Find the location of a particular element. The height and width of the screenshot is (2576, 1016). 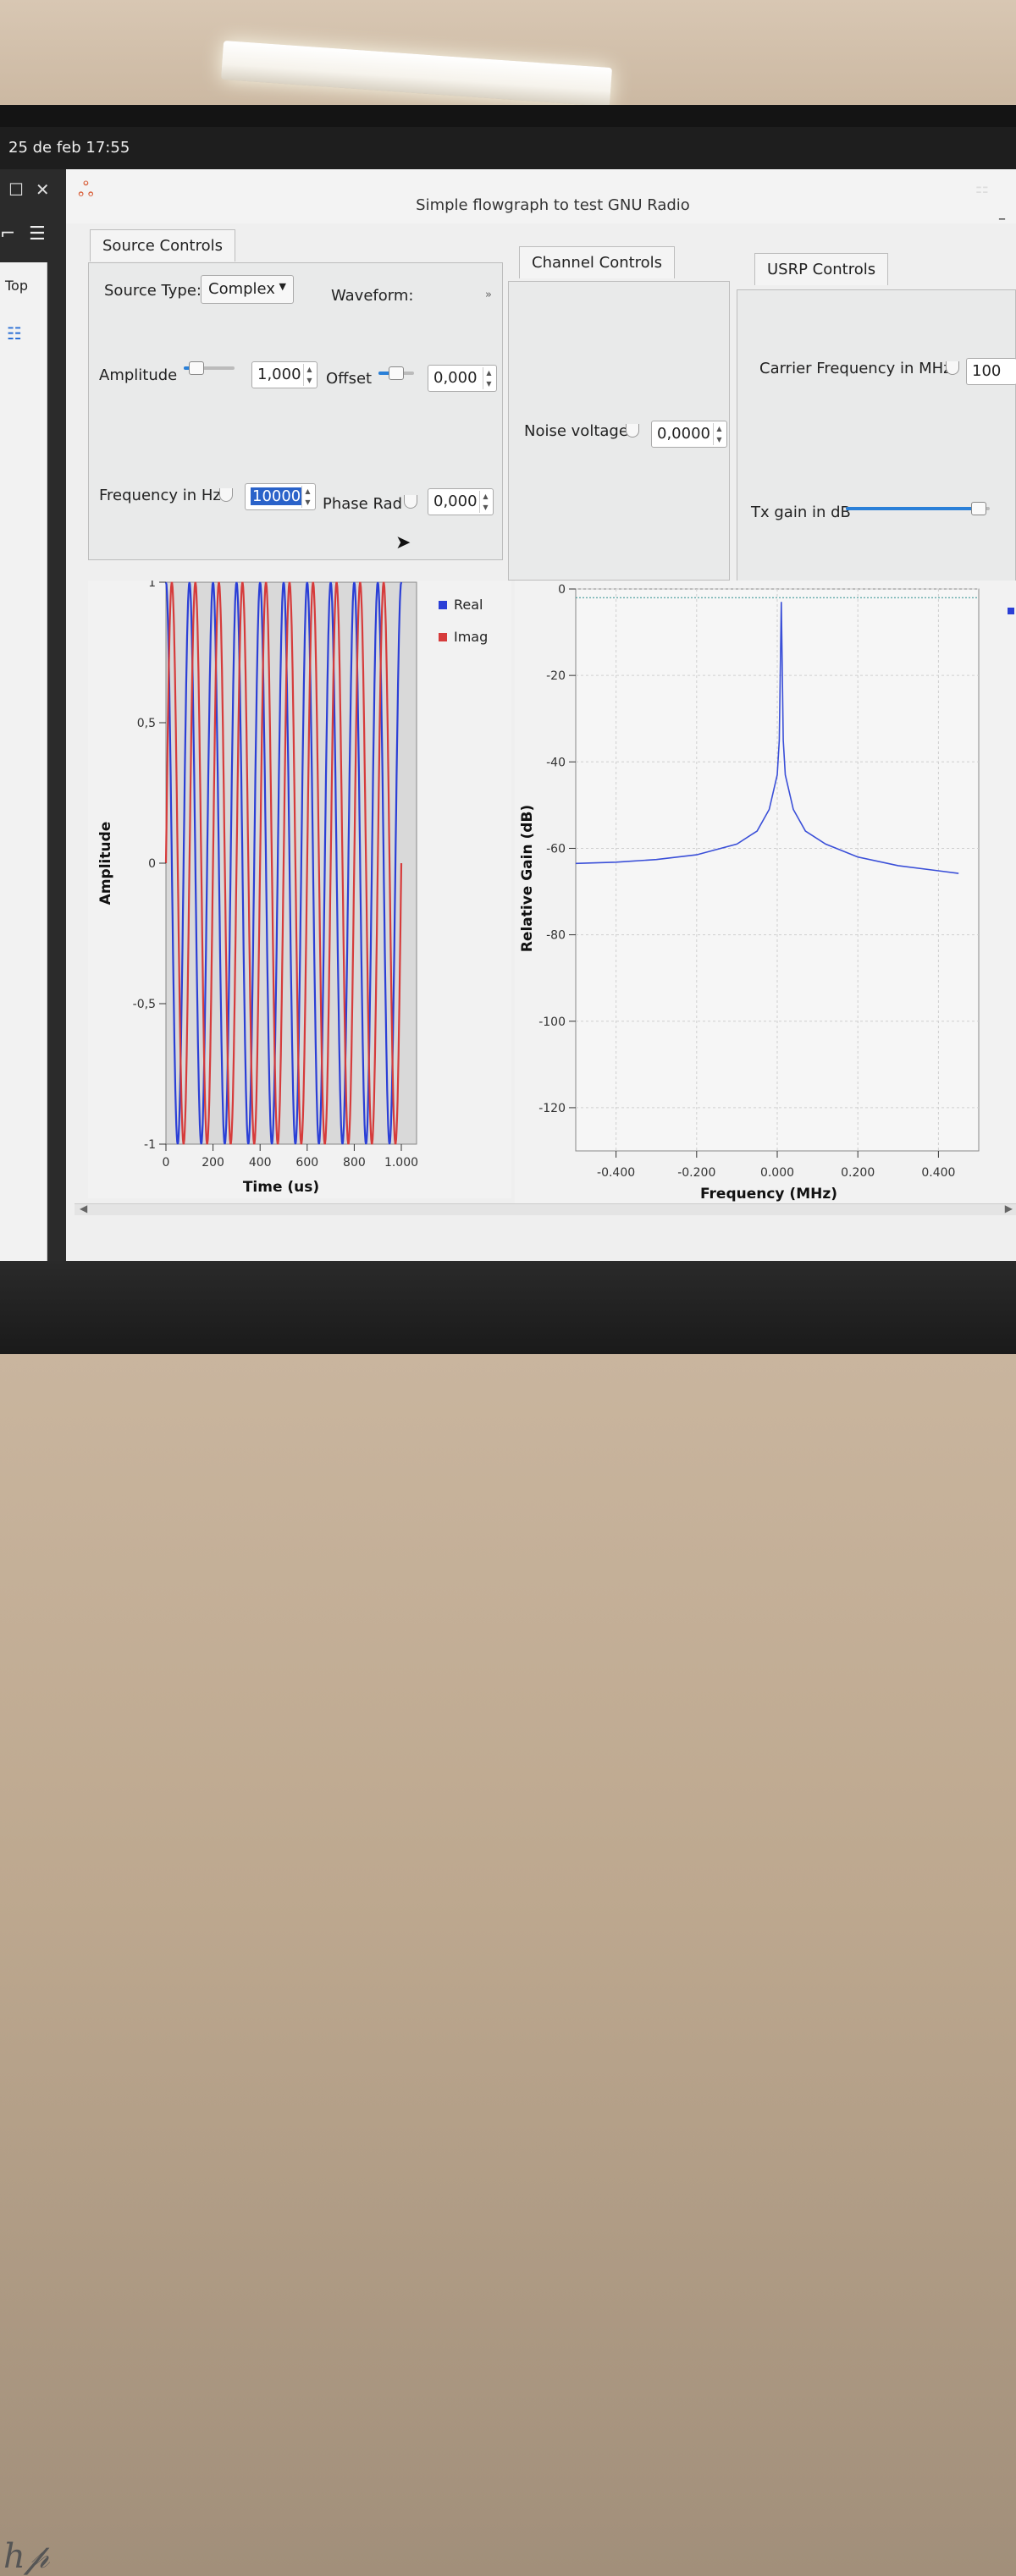

x-tick-label: 800 is located at coordinates (354, 1163).